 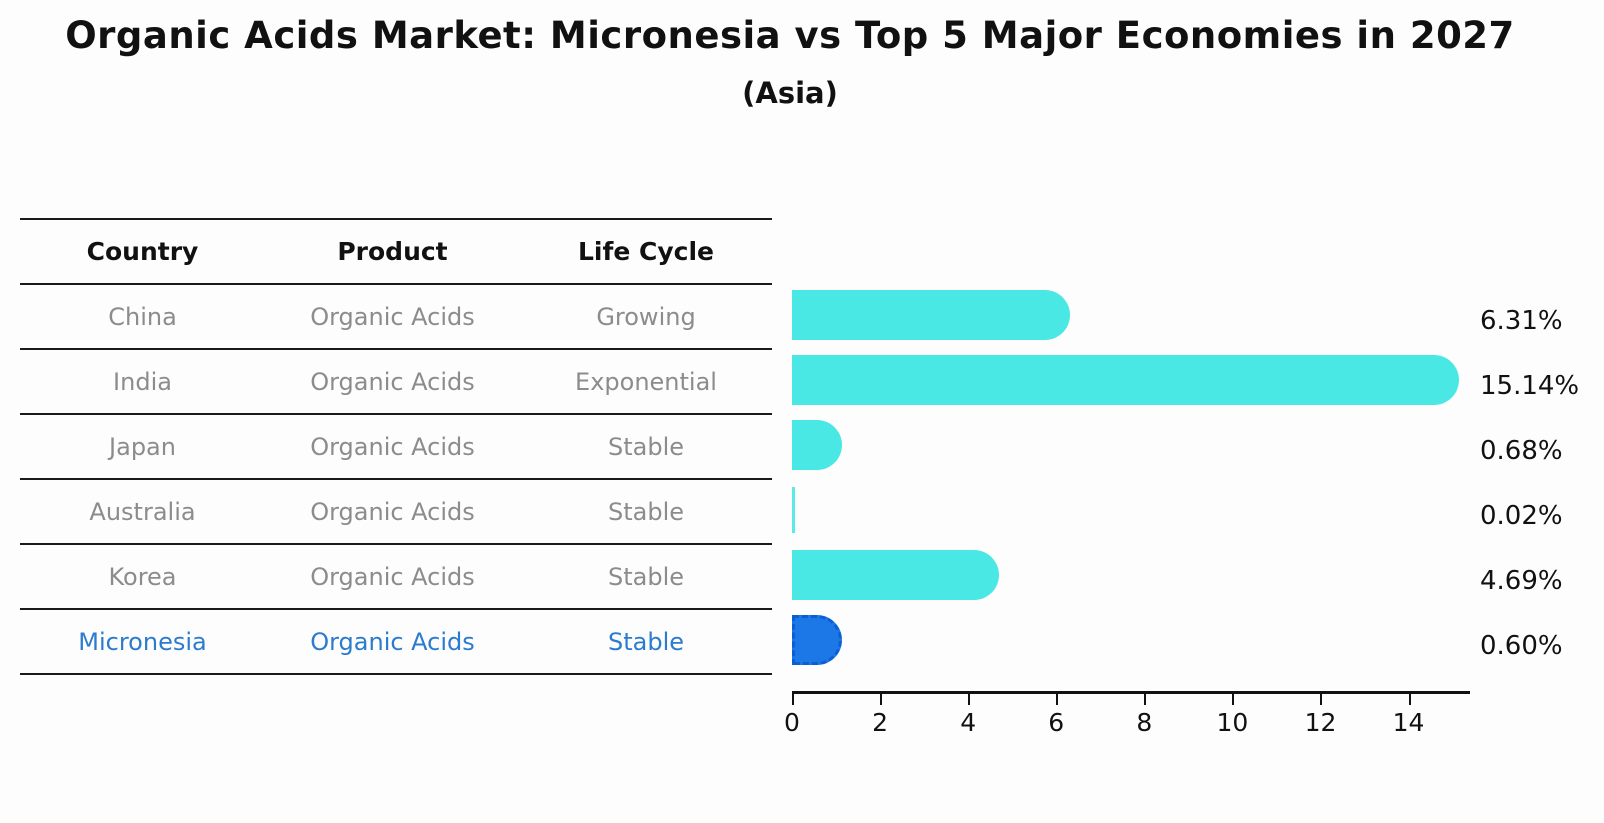 What do you see at coordinates (1521, 581) in the screenshot?
I see `value-label-korea: 4.69%` at bounding box center [1521, 581].